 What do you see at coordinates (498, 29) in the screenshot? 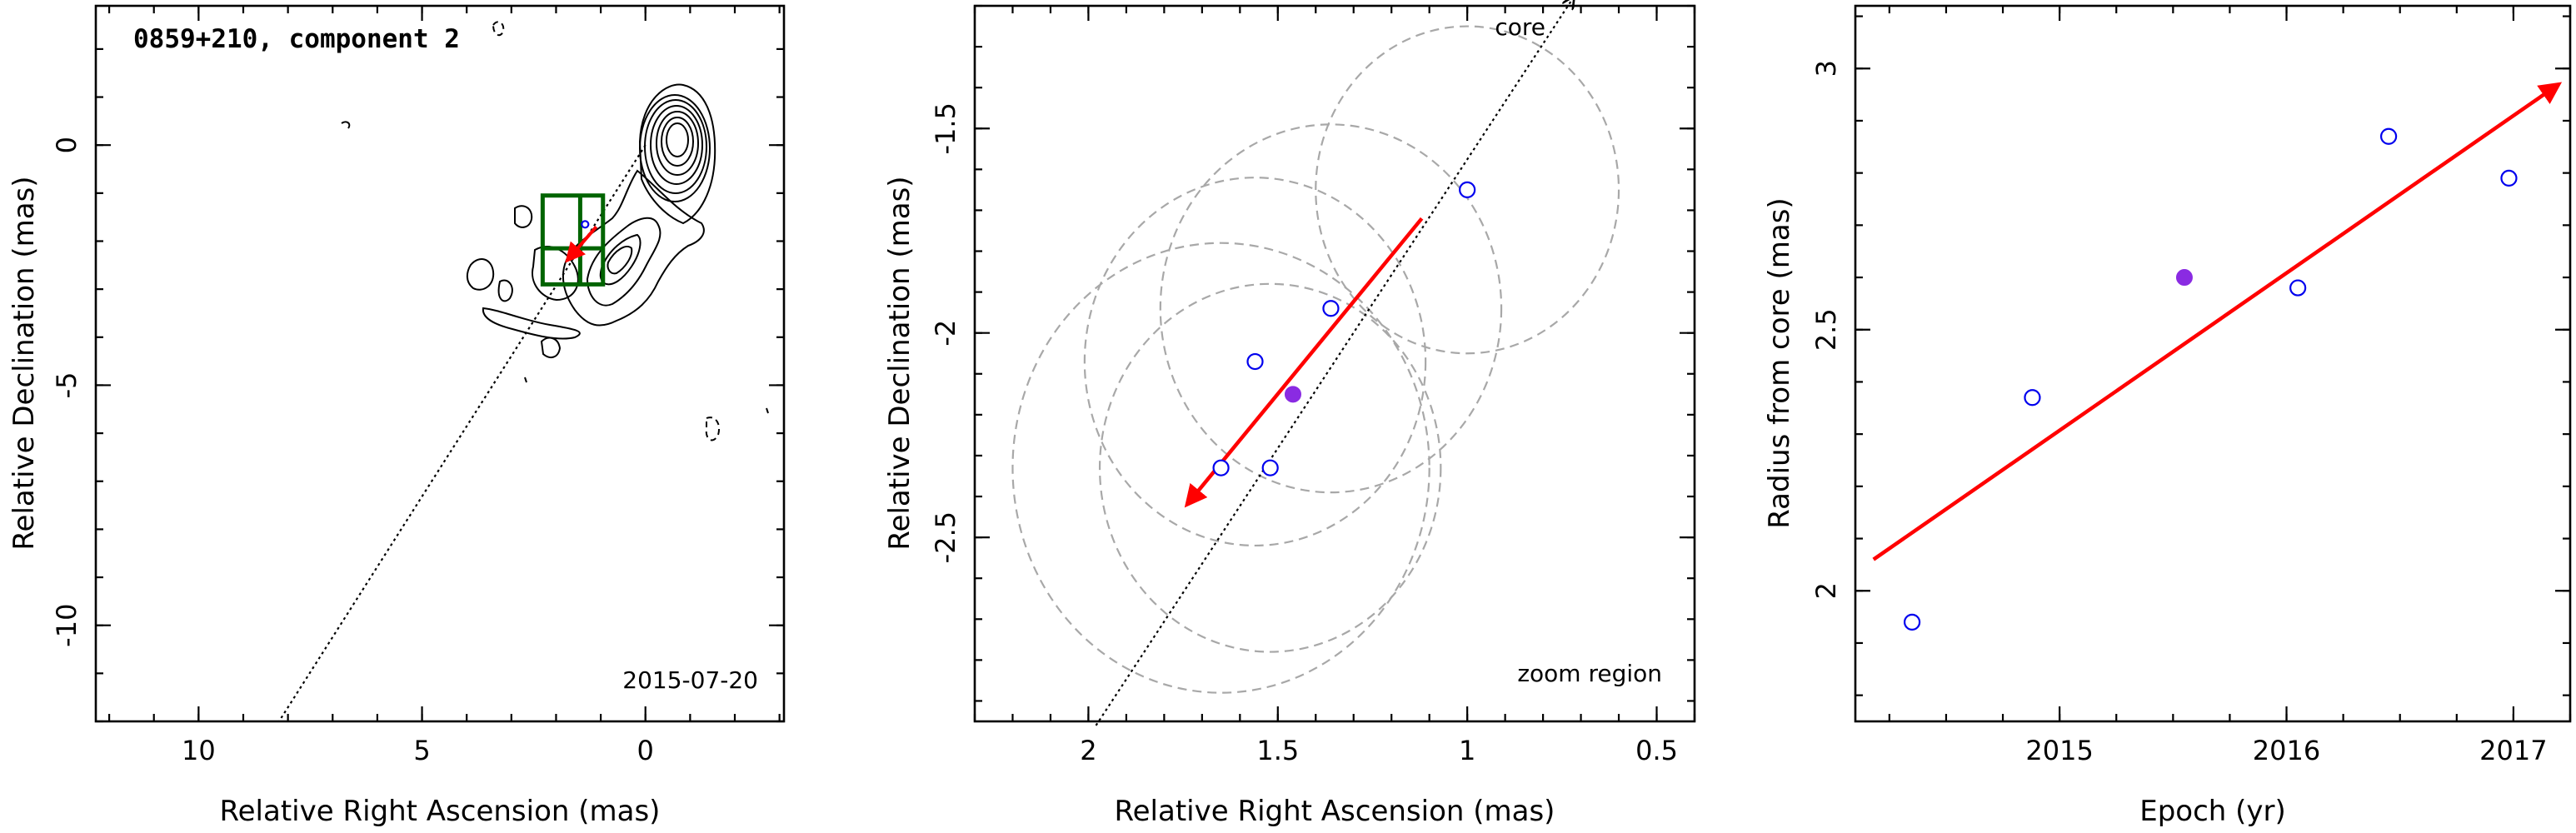
I see `contour-negative-top` at bounding box center [498, 29].